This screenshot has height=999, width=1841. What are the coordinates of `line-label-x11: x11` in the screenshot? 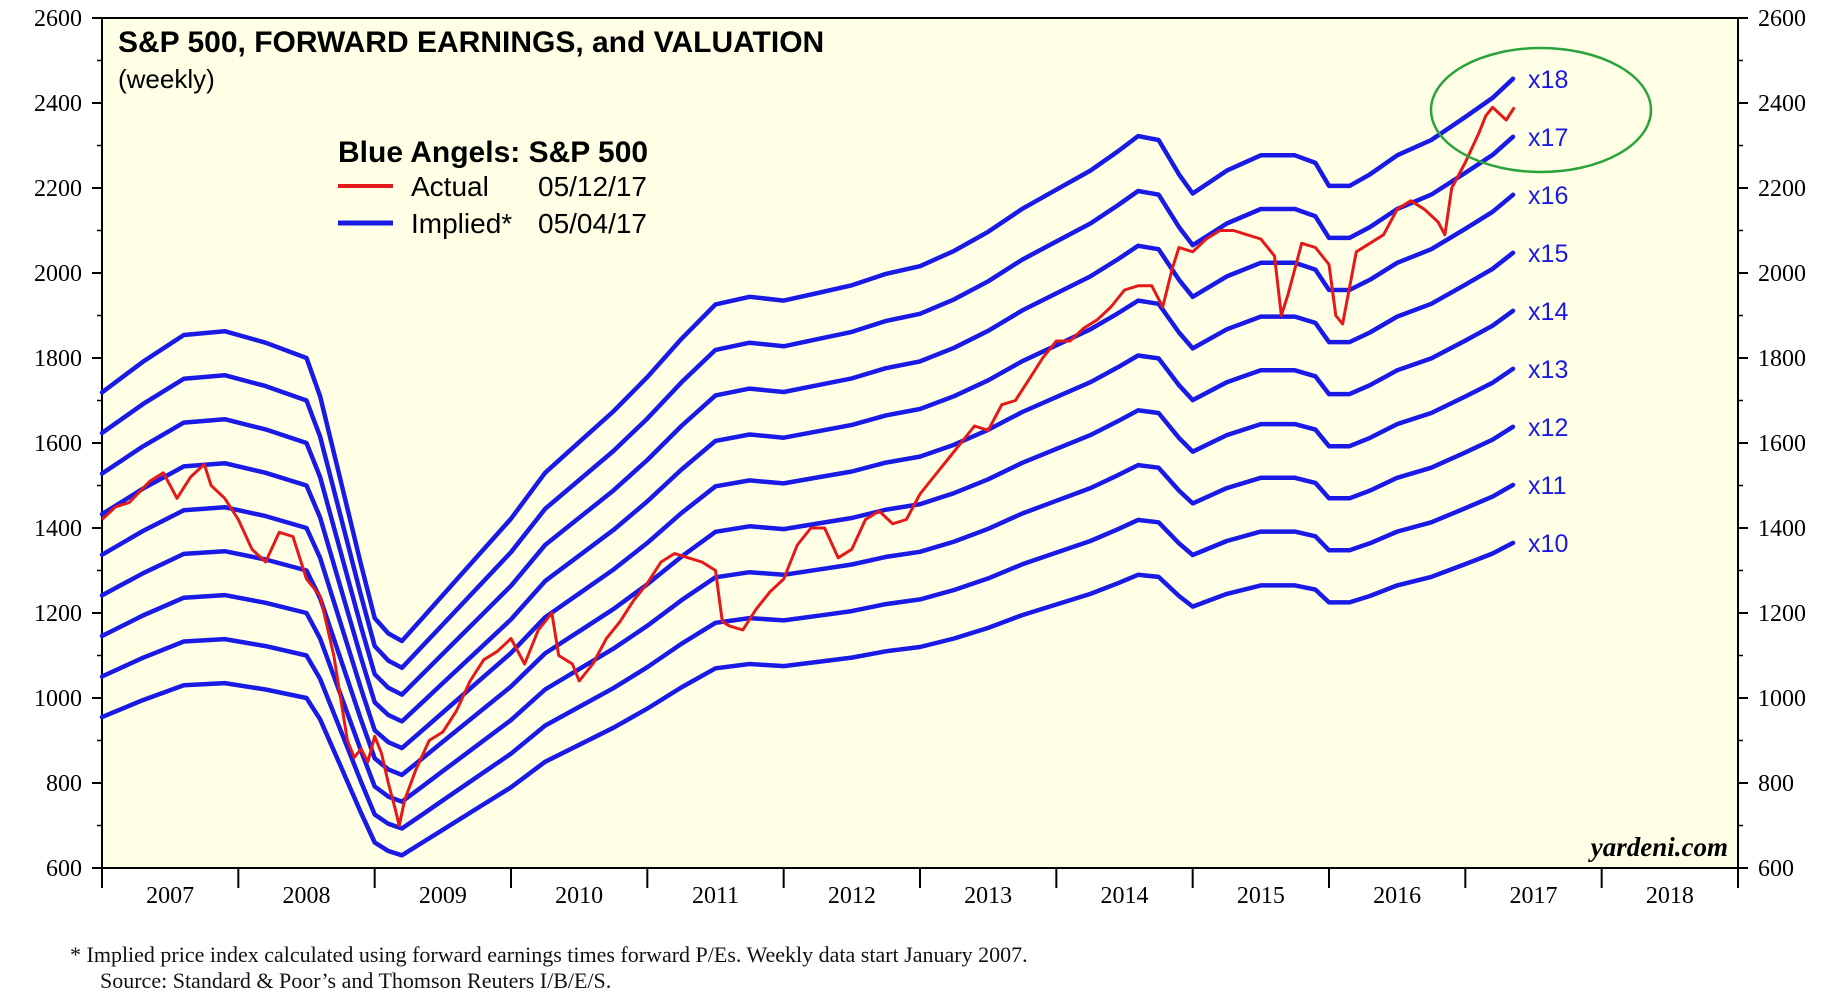 It's located at (1547, 486).